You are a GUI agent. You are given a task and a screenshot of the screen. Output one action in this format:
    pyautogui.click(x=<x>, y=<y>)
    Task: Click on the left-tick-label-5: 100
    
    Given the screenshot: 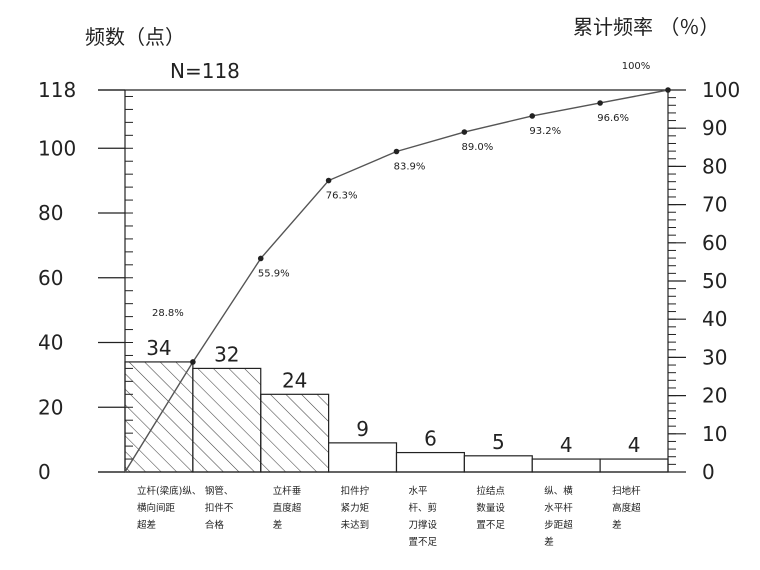 What is the action you would take?
    pyautogui.click(x=57, y=148)
    